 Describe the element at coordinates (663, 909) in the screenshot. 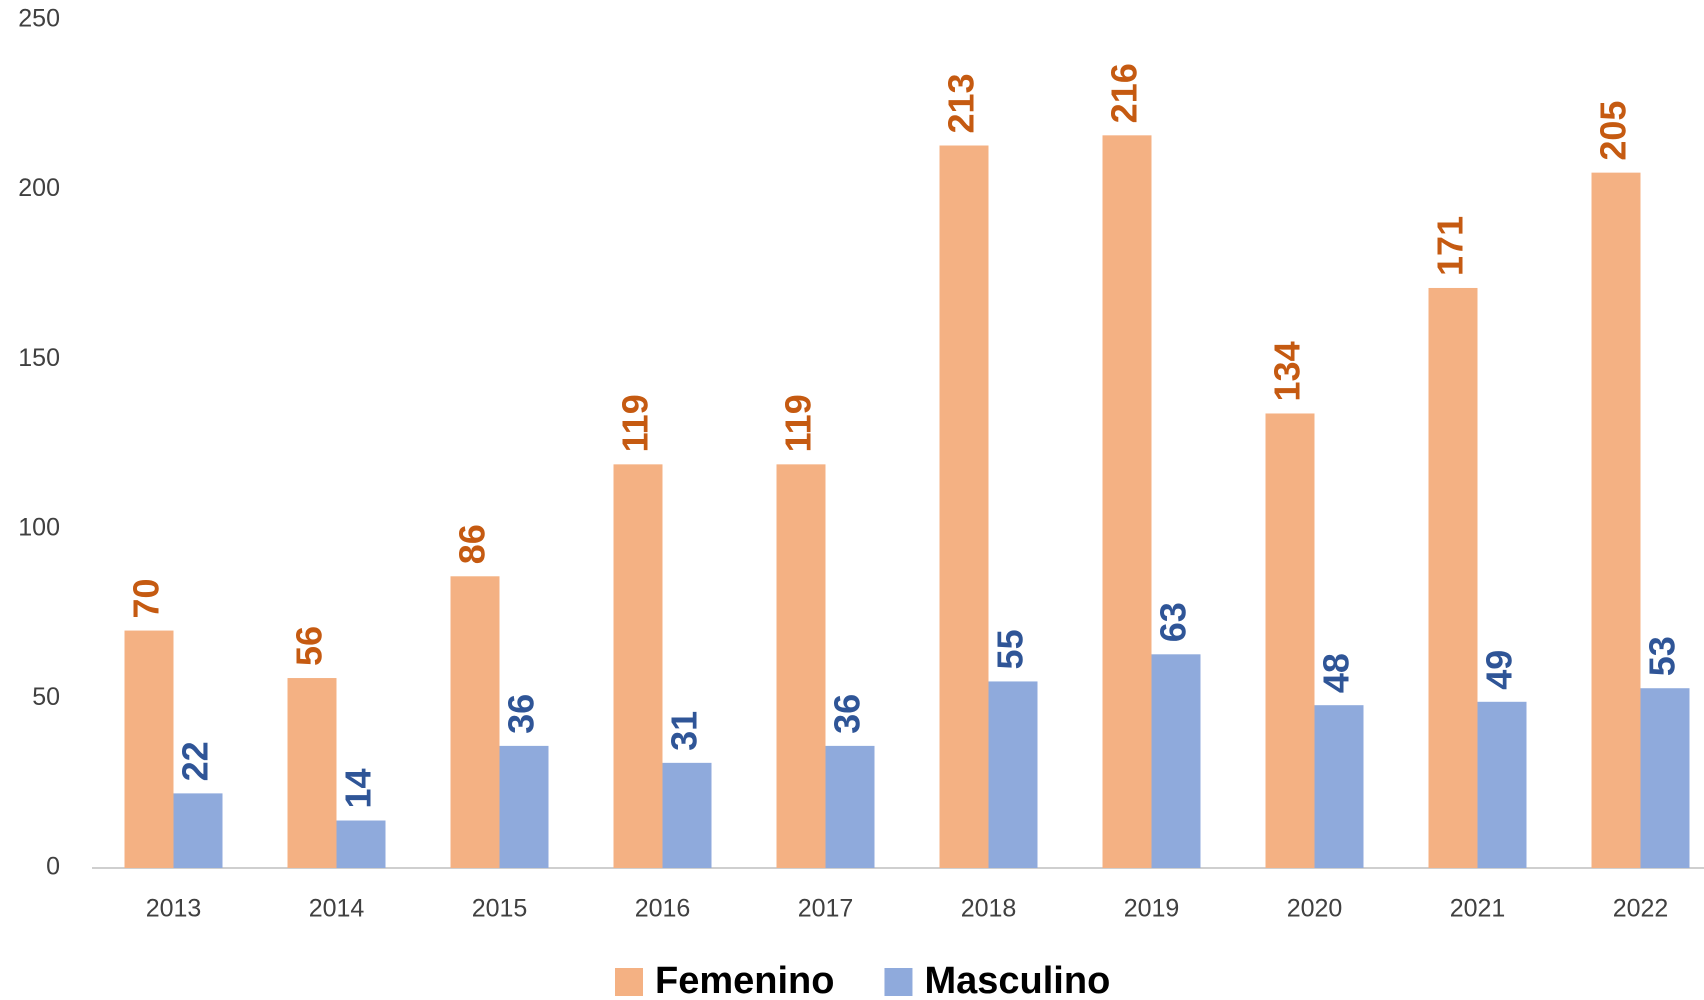

I see `x-tick-label: 2016` at that location.